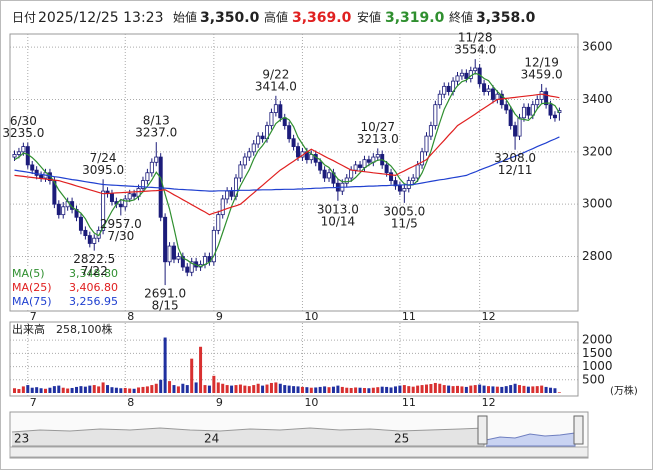  I want to click on open-label: 始値, so click(185, 17).